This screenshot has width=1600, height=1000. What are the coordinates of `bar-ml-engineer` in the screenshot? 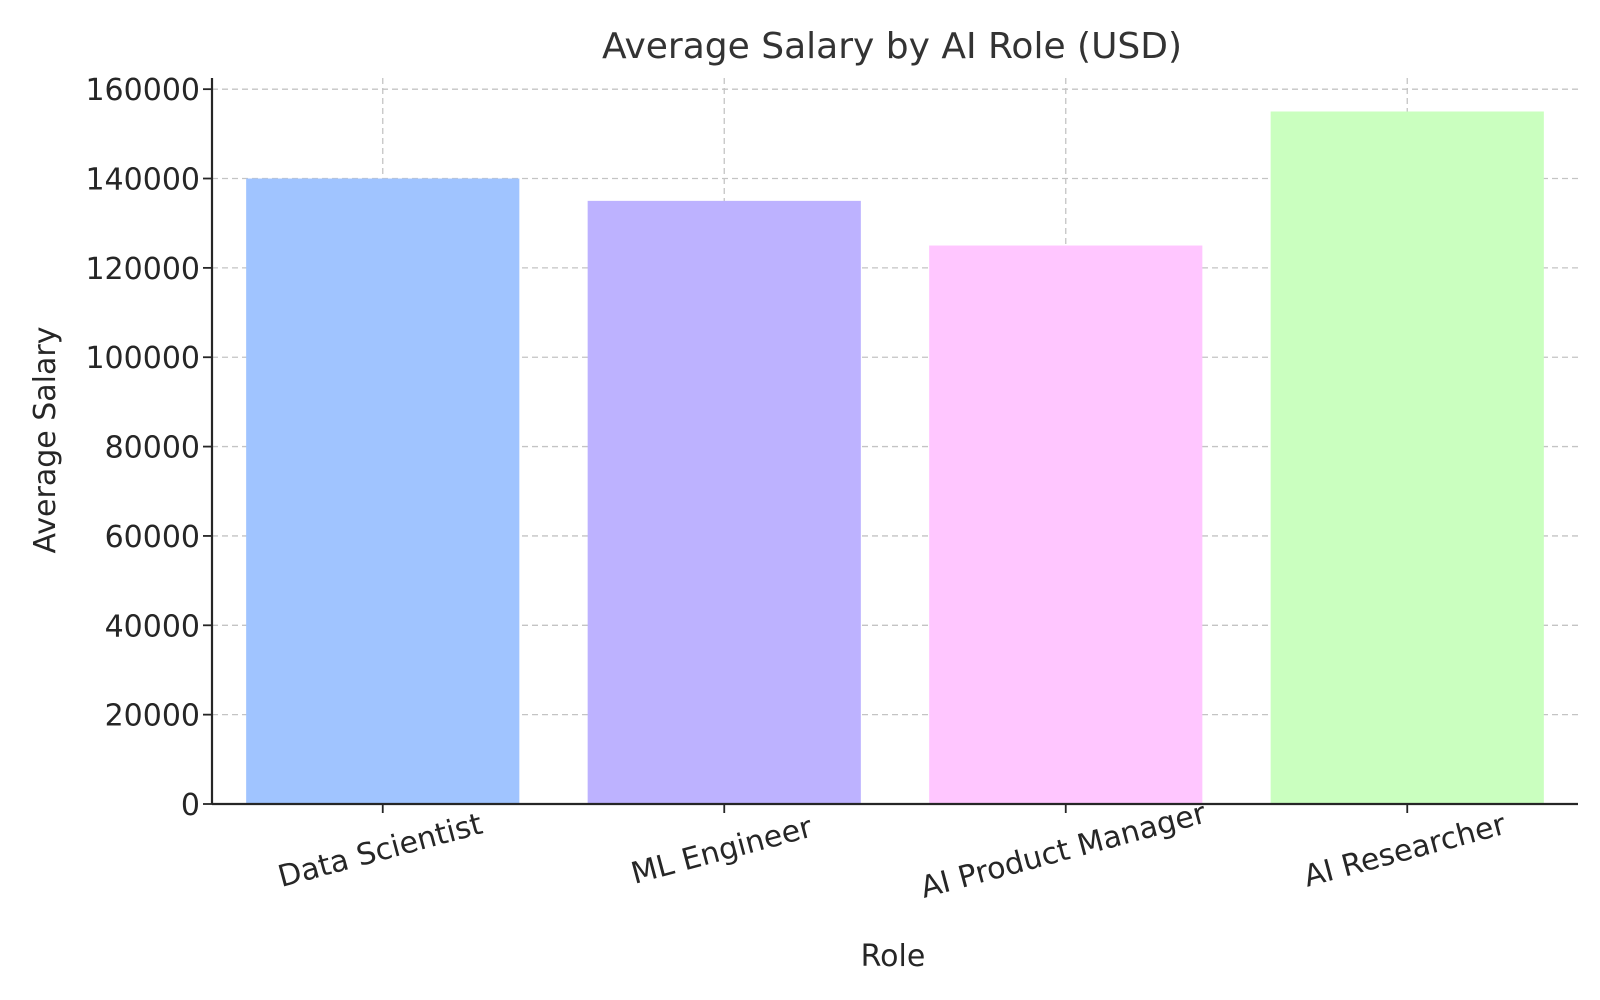 It's located at (724, 502).